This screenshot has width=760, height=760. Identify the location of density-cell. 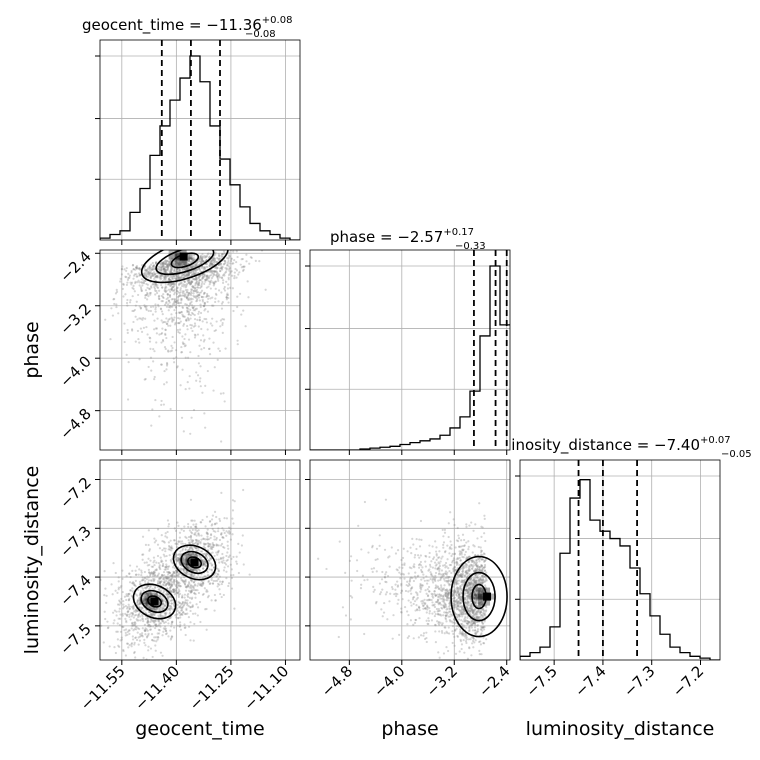
(183, 252).